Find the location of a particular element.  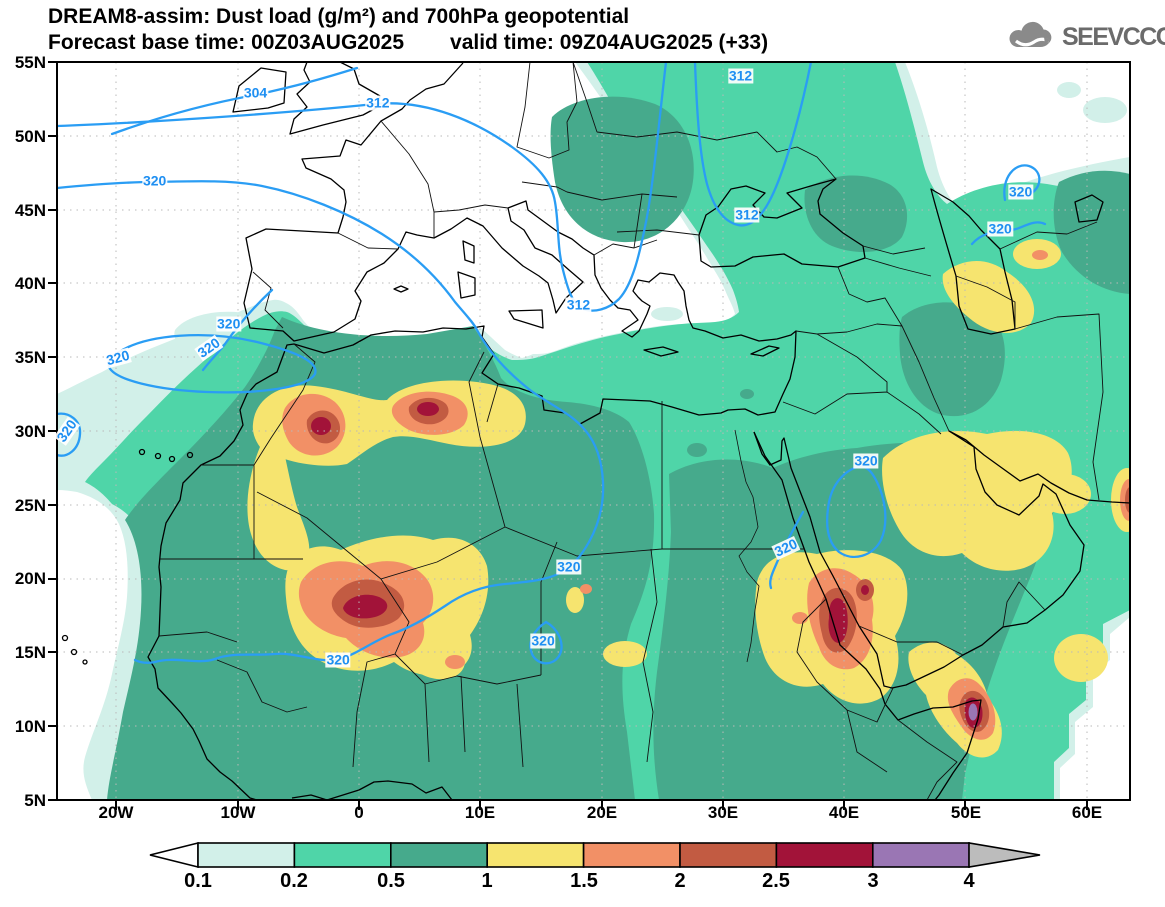

colorbar-tick: 1.5 is located at coordinates (584, 881).